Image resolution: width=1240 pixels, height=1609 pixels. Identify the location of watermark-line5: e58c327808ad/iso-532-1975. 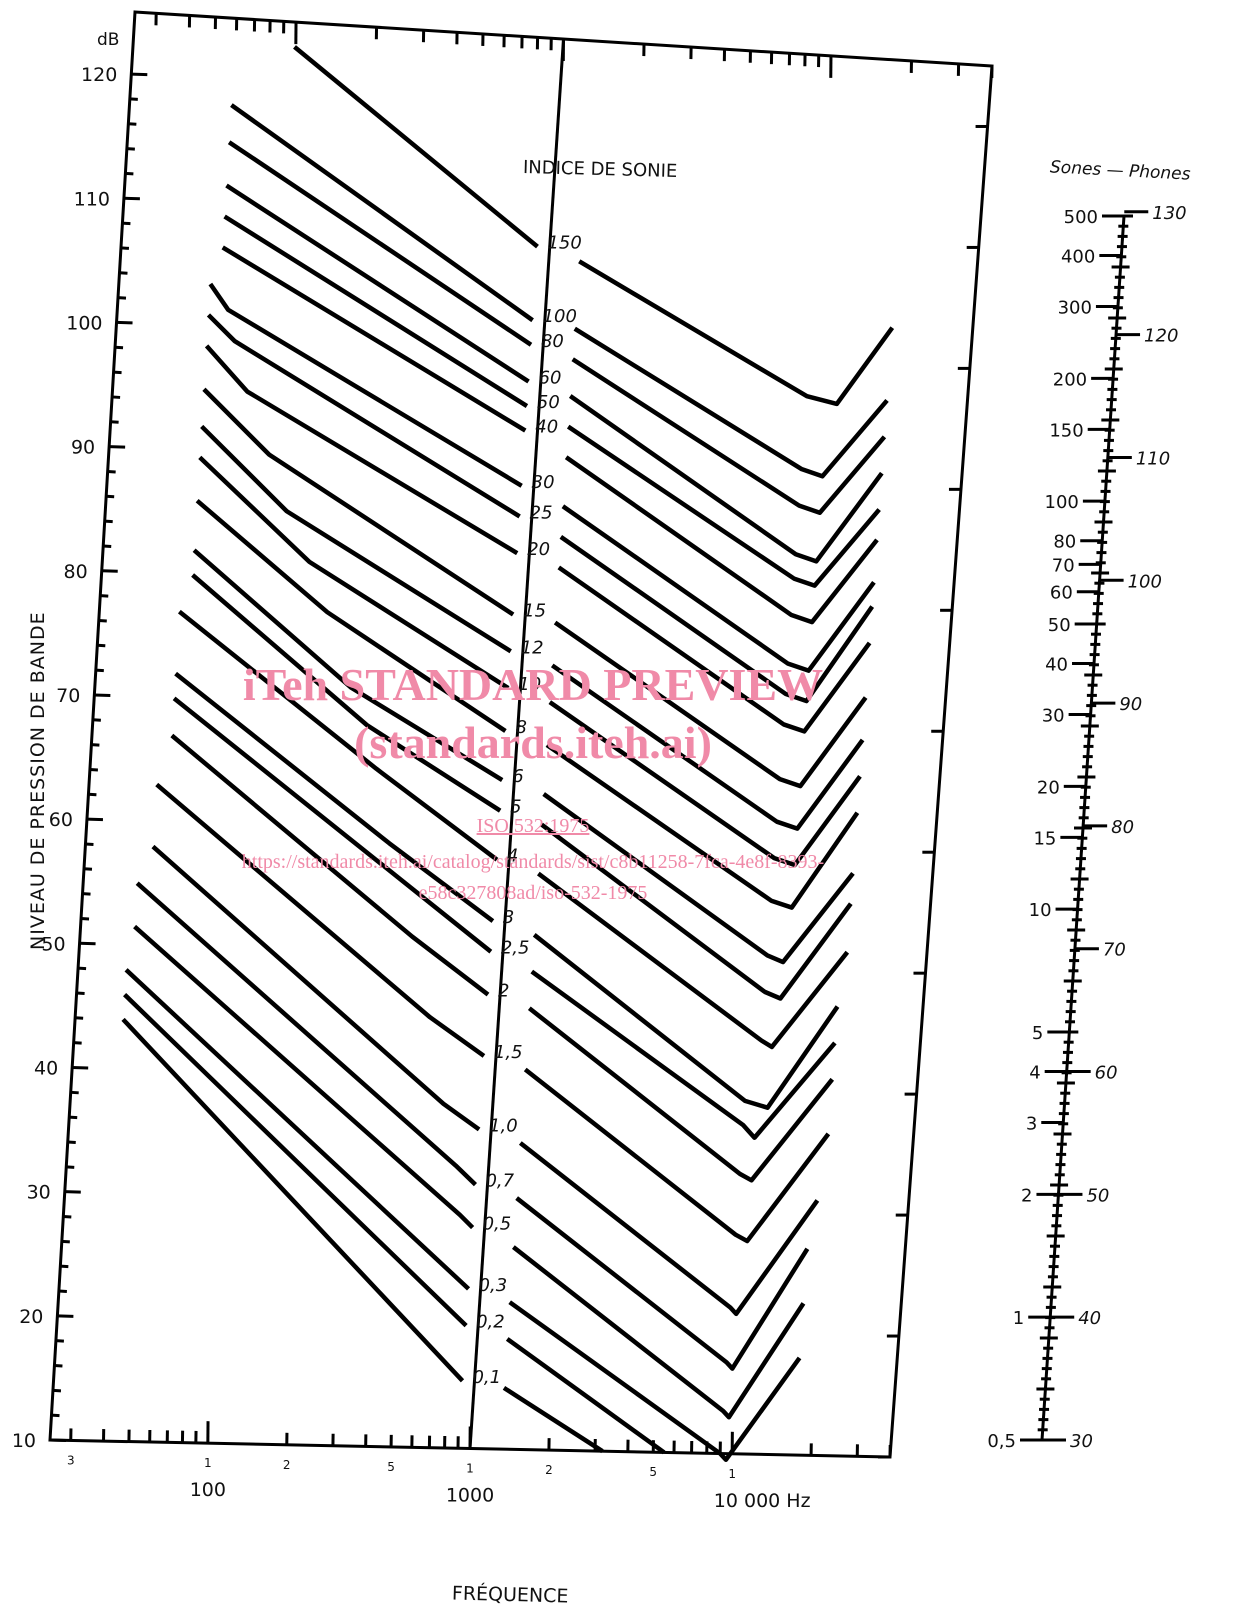
(533, 893).